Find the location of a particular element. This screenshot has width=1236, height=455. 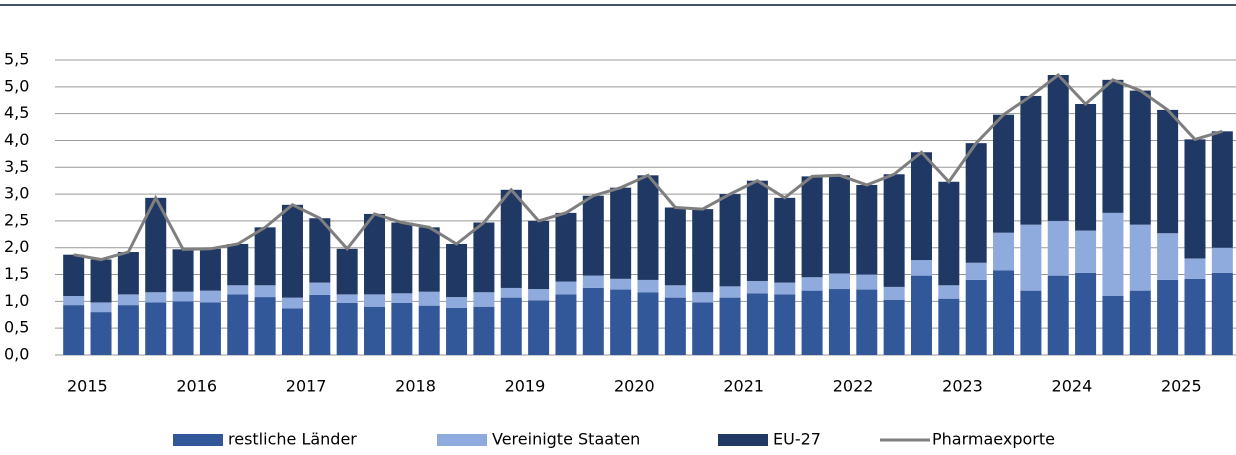

y-tick-label: 0,0 is located at coordinates (16, 354).